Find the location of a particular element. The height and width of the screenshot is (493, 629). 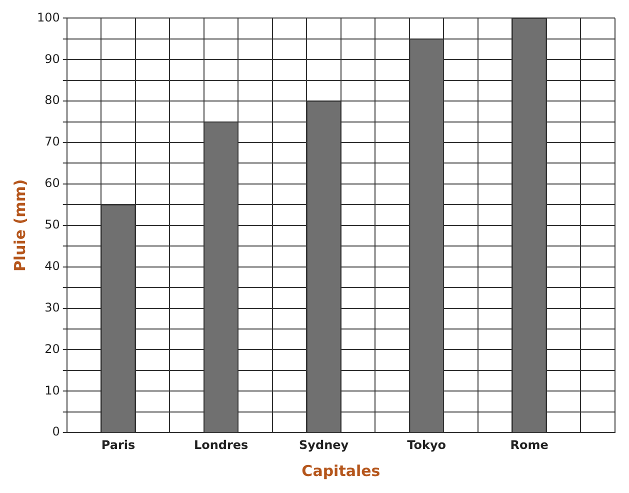

x-tick-label: Tokyo is located at coordinates (426, 445).